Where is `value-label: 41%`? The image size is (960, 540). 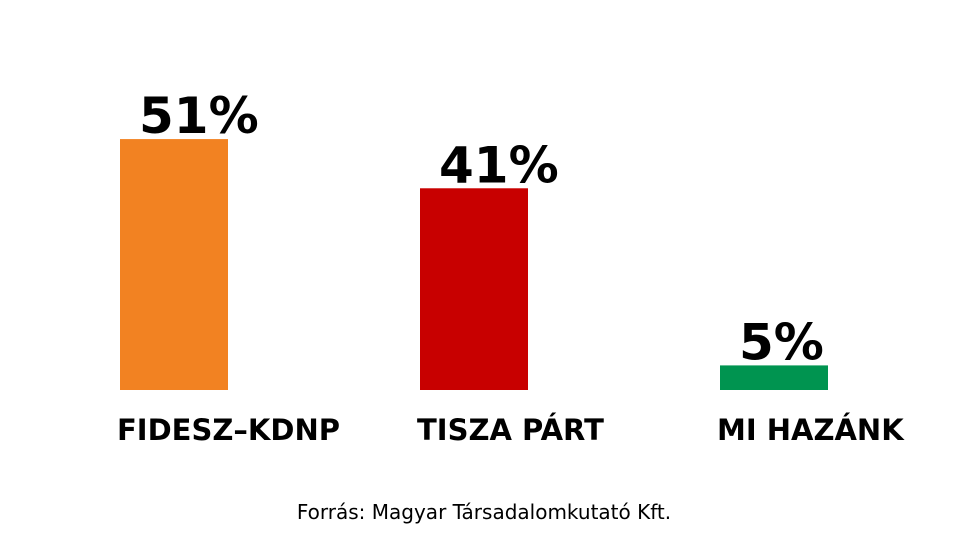 value-label: 41% is located at coordinates (499, 165).